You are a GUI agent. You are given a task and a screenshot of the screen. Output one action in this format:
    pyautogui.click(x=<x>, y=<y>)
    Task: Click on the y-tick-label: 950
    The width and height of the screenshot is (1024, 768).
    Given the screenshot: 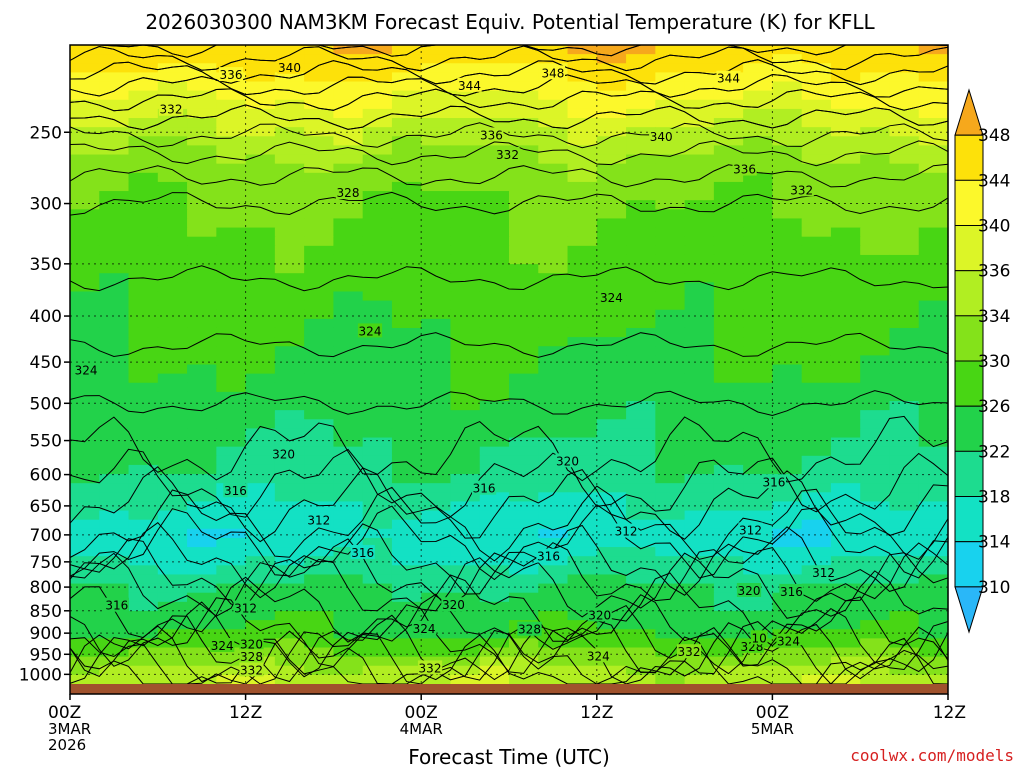 What is the action you would take?
    pyautogui.click(x=46, y=655)
    